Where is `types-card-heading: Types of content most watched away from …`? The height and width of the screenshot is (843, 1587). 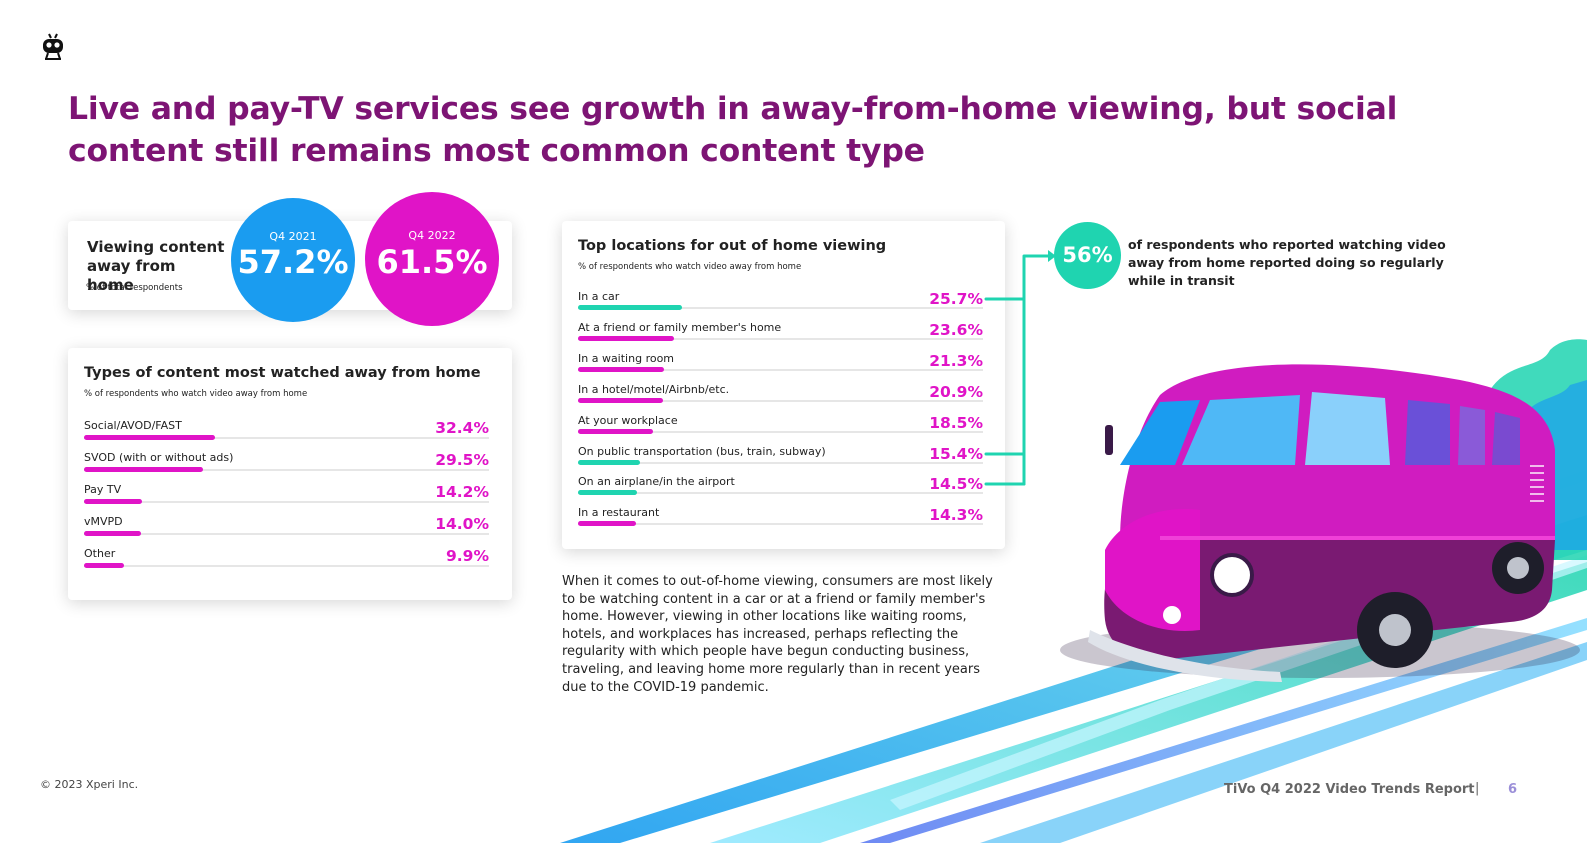 types-card-heading: Types of content most watched away from … is located at coordinates (282, 373).